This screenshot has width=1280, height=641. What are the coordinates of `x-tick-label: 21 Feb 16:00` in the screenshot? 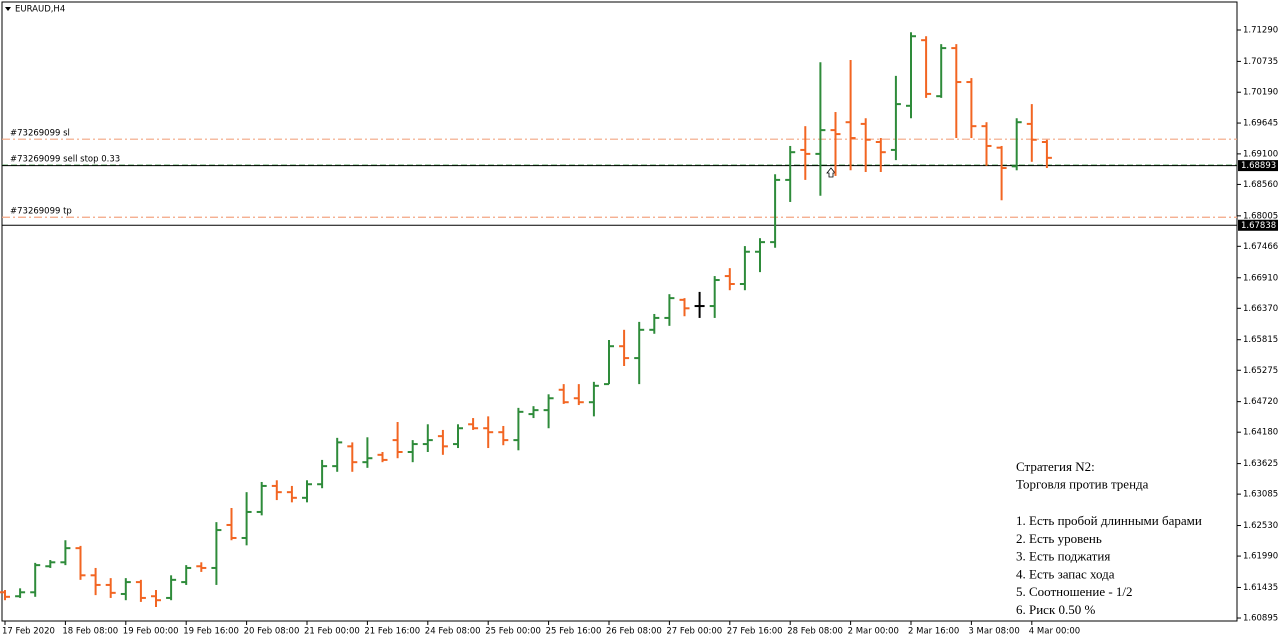 It's located at (392, 632).